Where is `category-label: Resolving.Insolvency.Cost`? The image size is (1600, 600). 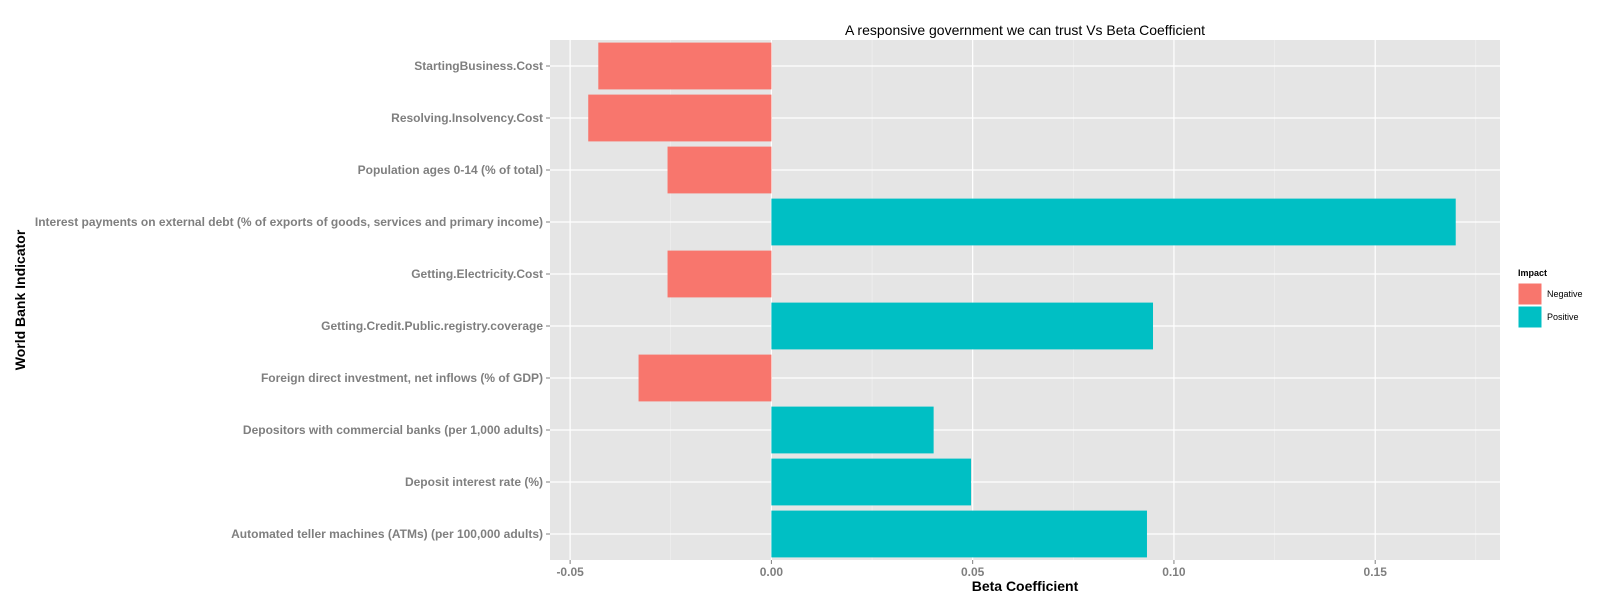
category-label: Resolving.Insolvency.Cost is located at coordinates (467, 118).